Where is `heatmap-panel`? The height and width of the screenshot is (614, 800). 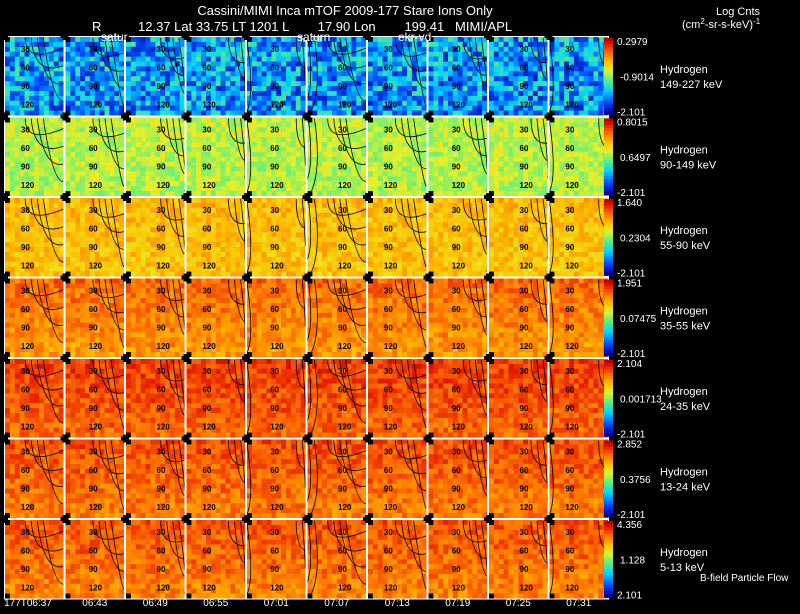
heatmap-panel is located at coordinates (458, 157).